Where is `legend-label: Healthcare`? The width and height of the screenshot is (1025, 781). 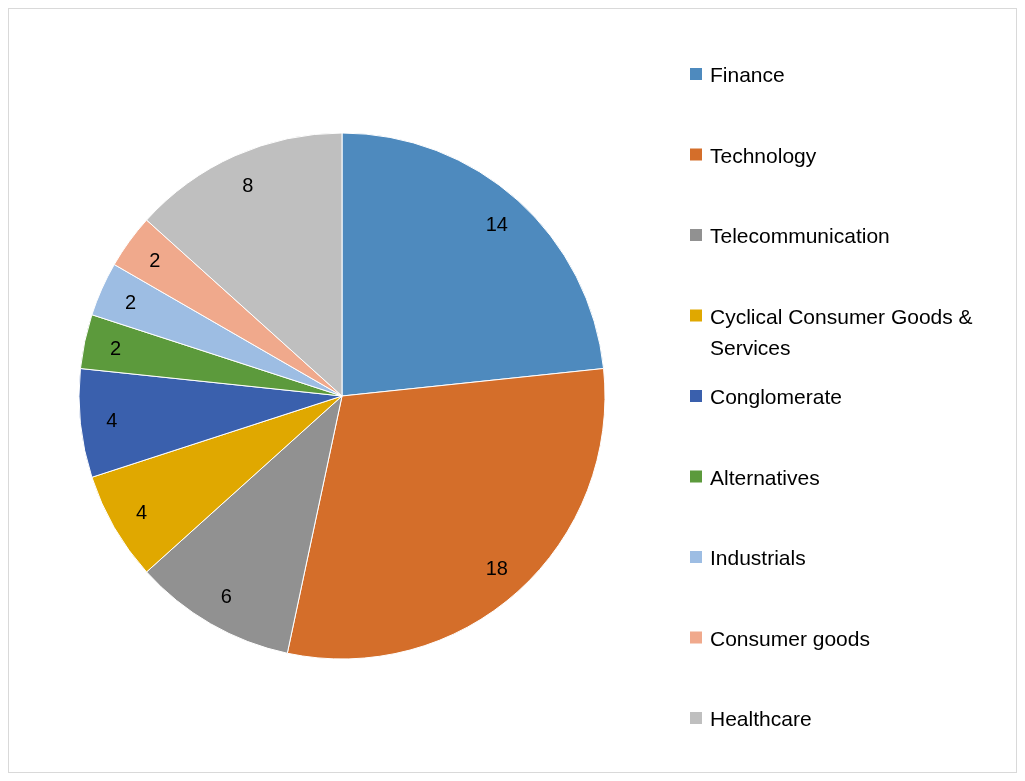 legend-label: Healthcare is located at coordinates (761, 718).